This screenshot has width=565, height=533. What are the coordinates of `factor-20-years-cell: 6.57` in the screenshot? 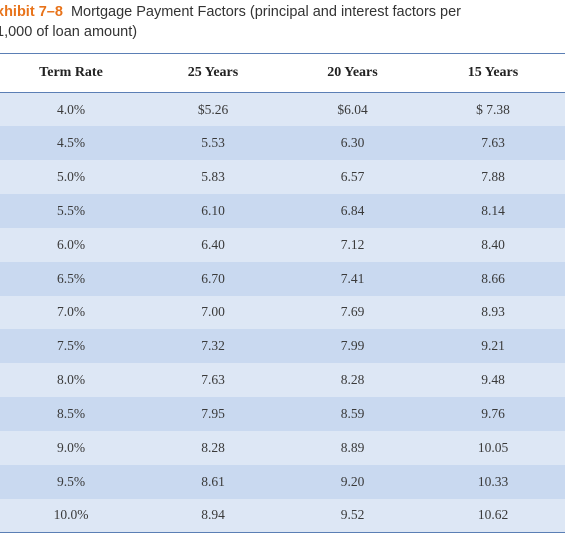 It's located at (352, 177).